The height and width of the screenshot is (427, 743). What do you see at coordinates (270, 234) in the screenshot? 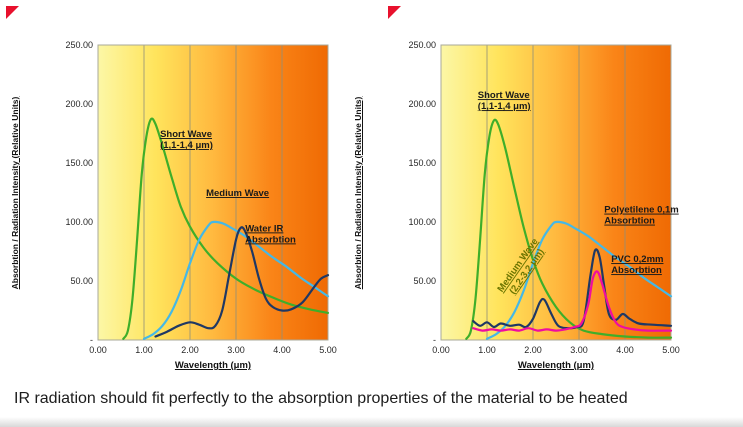
I see `chart-annotation: Water IR Absorbtion` at bounding box center [270, 234].